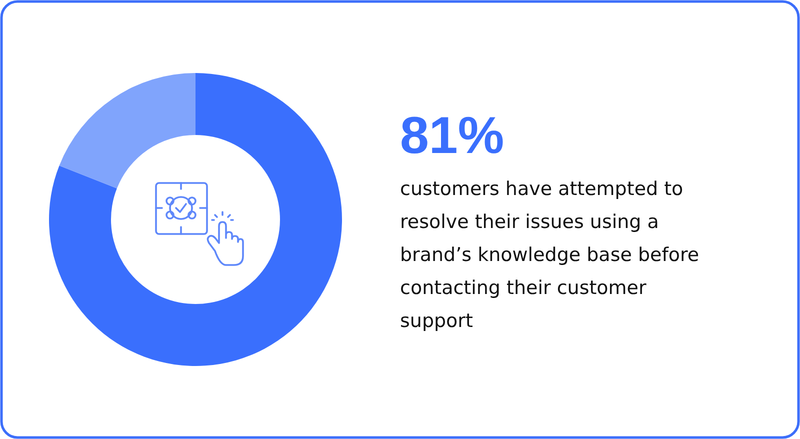 The height and width of the screenshot is (439, 800). What do you see at coordinates (127, 130) in the screenshot?
I see `donut-slice` at bounding box center [127, 130].